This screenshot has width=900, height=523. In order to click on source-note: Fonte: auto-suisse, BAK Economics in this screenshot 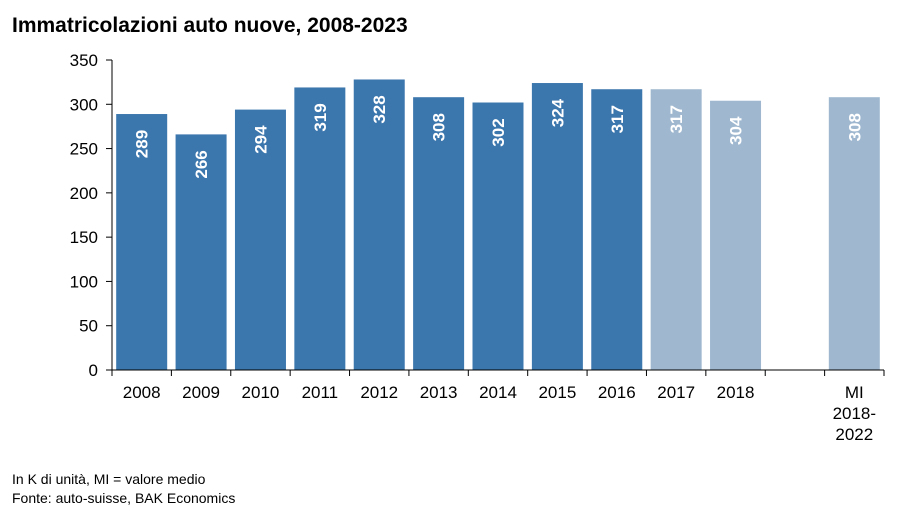, I will do `click(124, 498)`.